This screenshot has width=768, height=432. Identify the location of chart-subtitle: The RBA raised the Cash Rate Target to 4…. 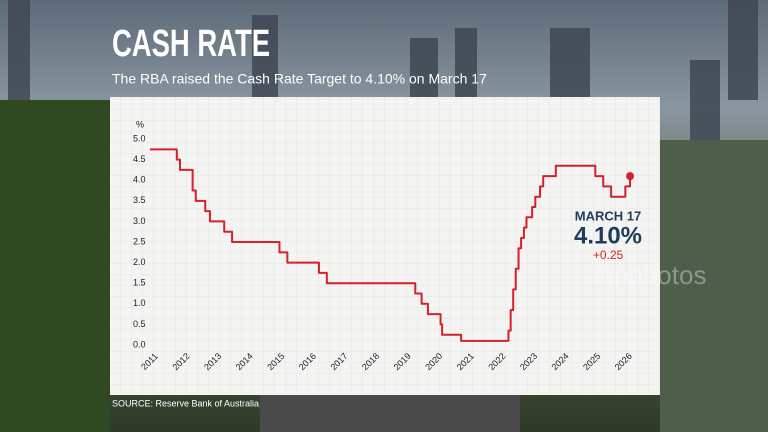
(299, 79).